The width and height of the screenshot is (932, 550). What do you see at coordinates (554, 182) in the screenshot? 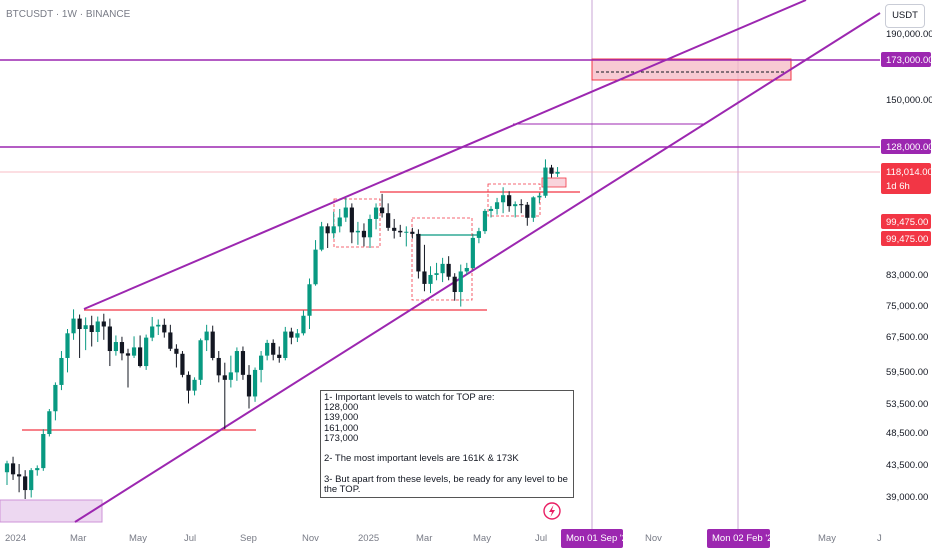
I see `current-zone` at bounding box center [554, 182].